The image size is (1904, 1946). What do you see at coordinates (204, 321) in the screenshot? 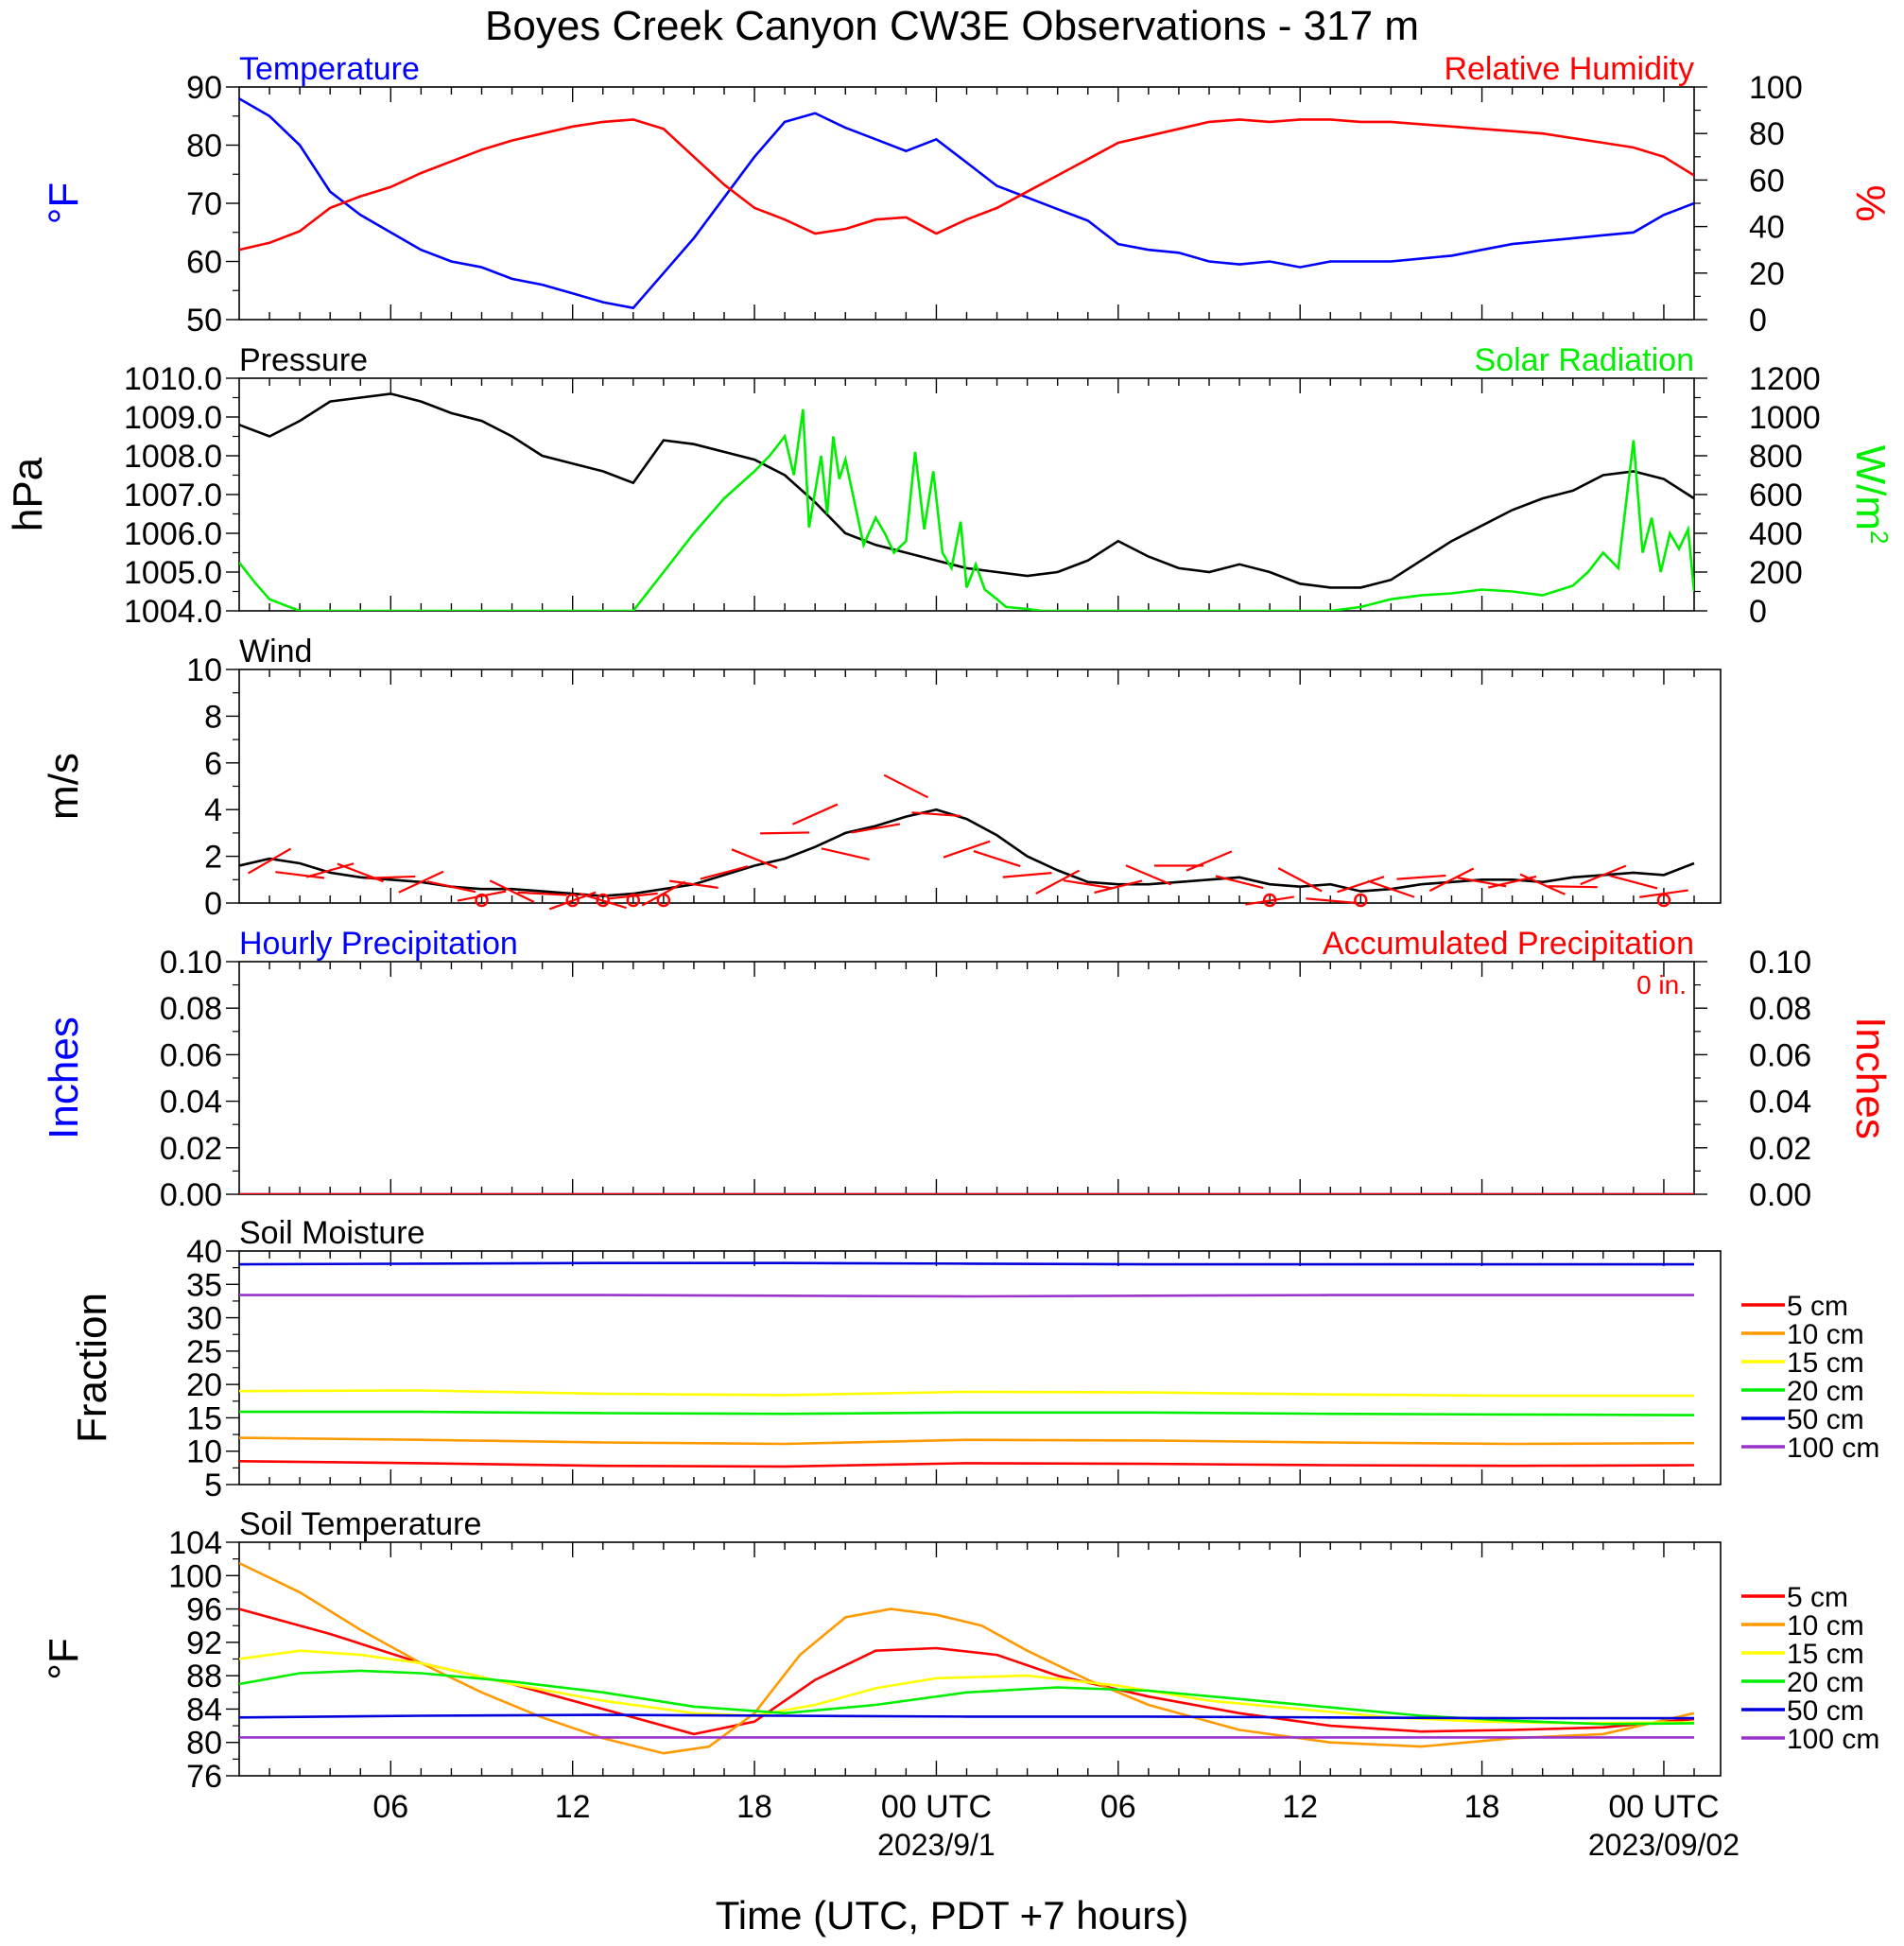
I see `y-tick-label-left: 50` at bounding box center [204, 321].